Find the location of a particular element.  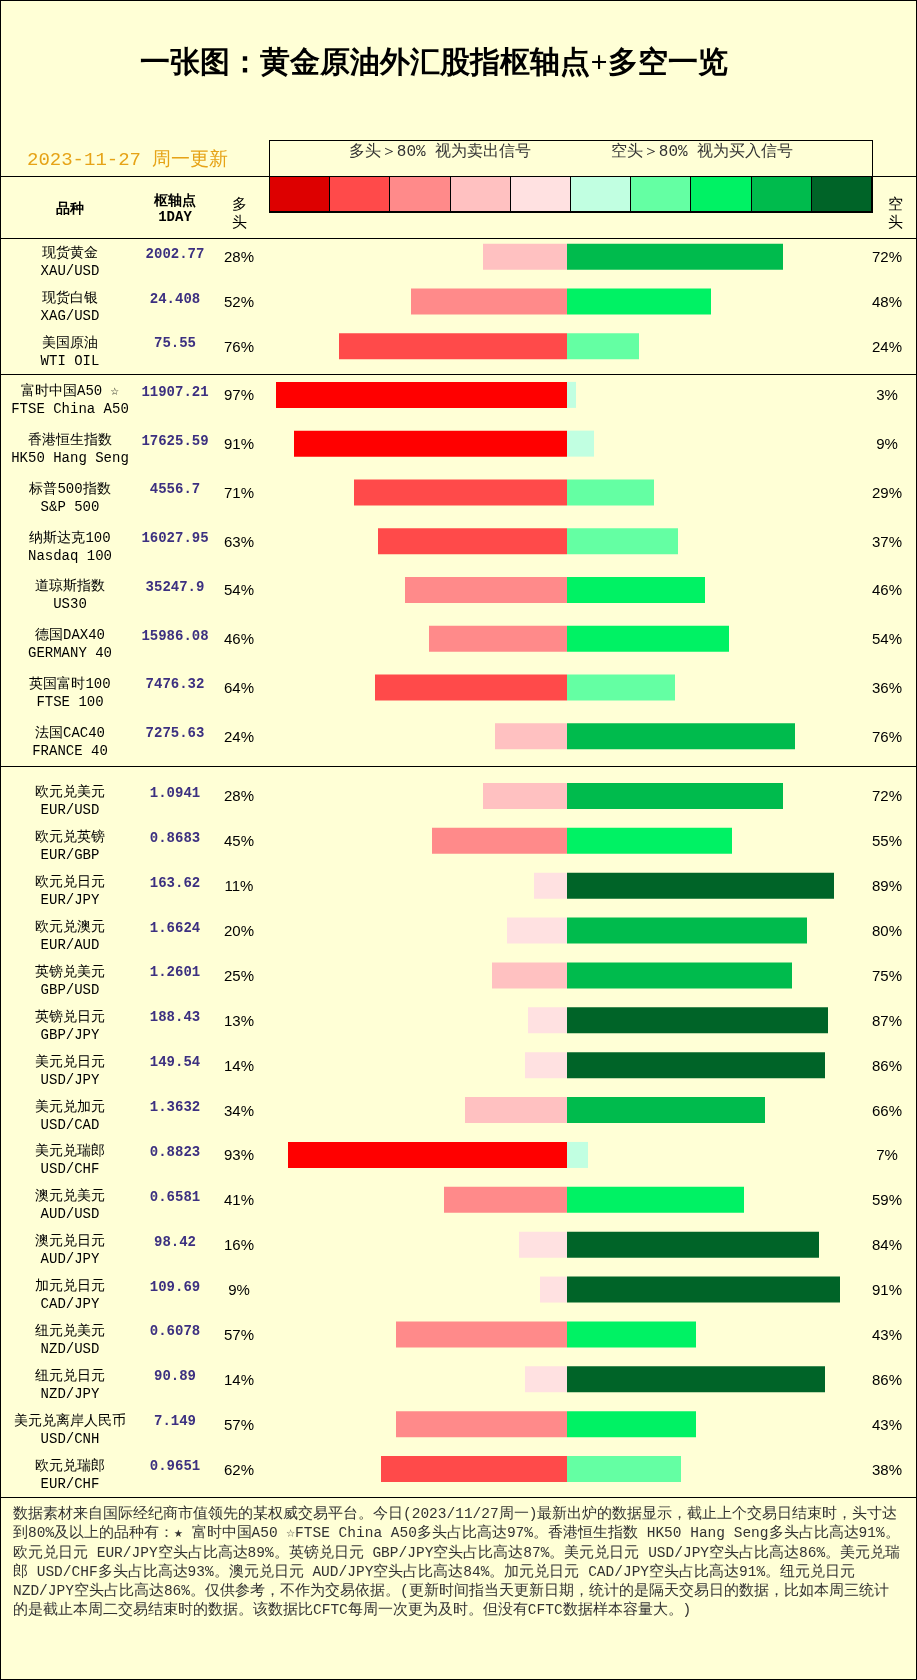

data-label: 84% is located at coordinates (887, 1245).